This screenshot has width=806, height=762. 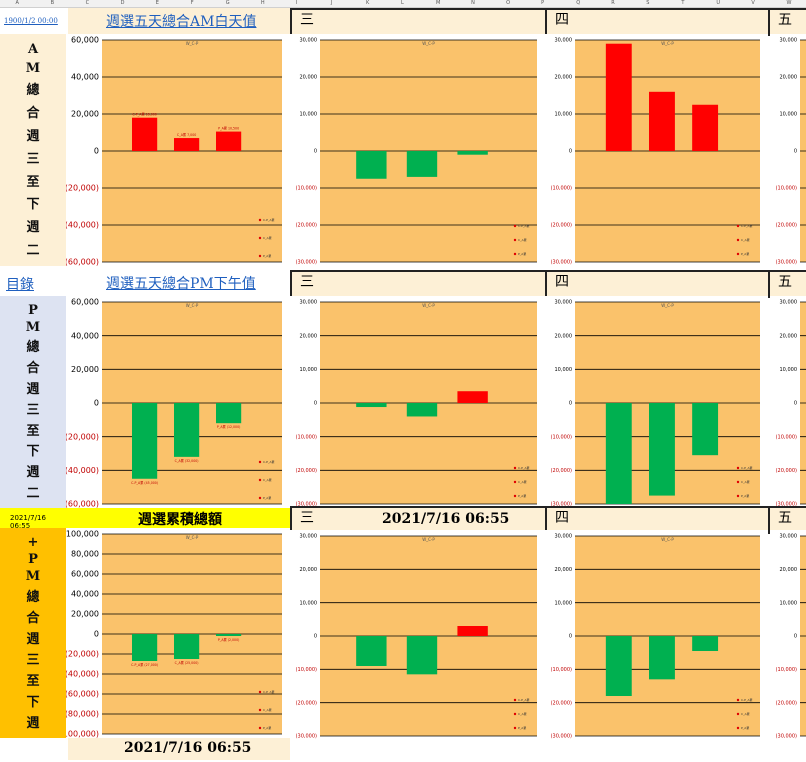 I want to click on column-letter: H, so click(x=262, y=3).